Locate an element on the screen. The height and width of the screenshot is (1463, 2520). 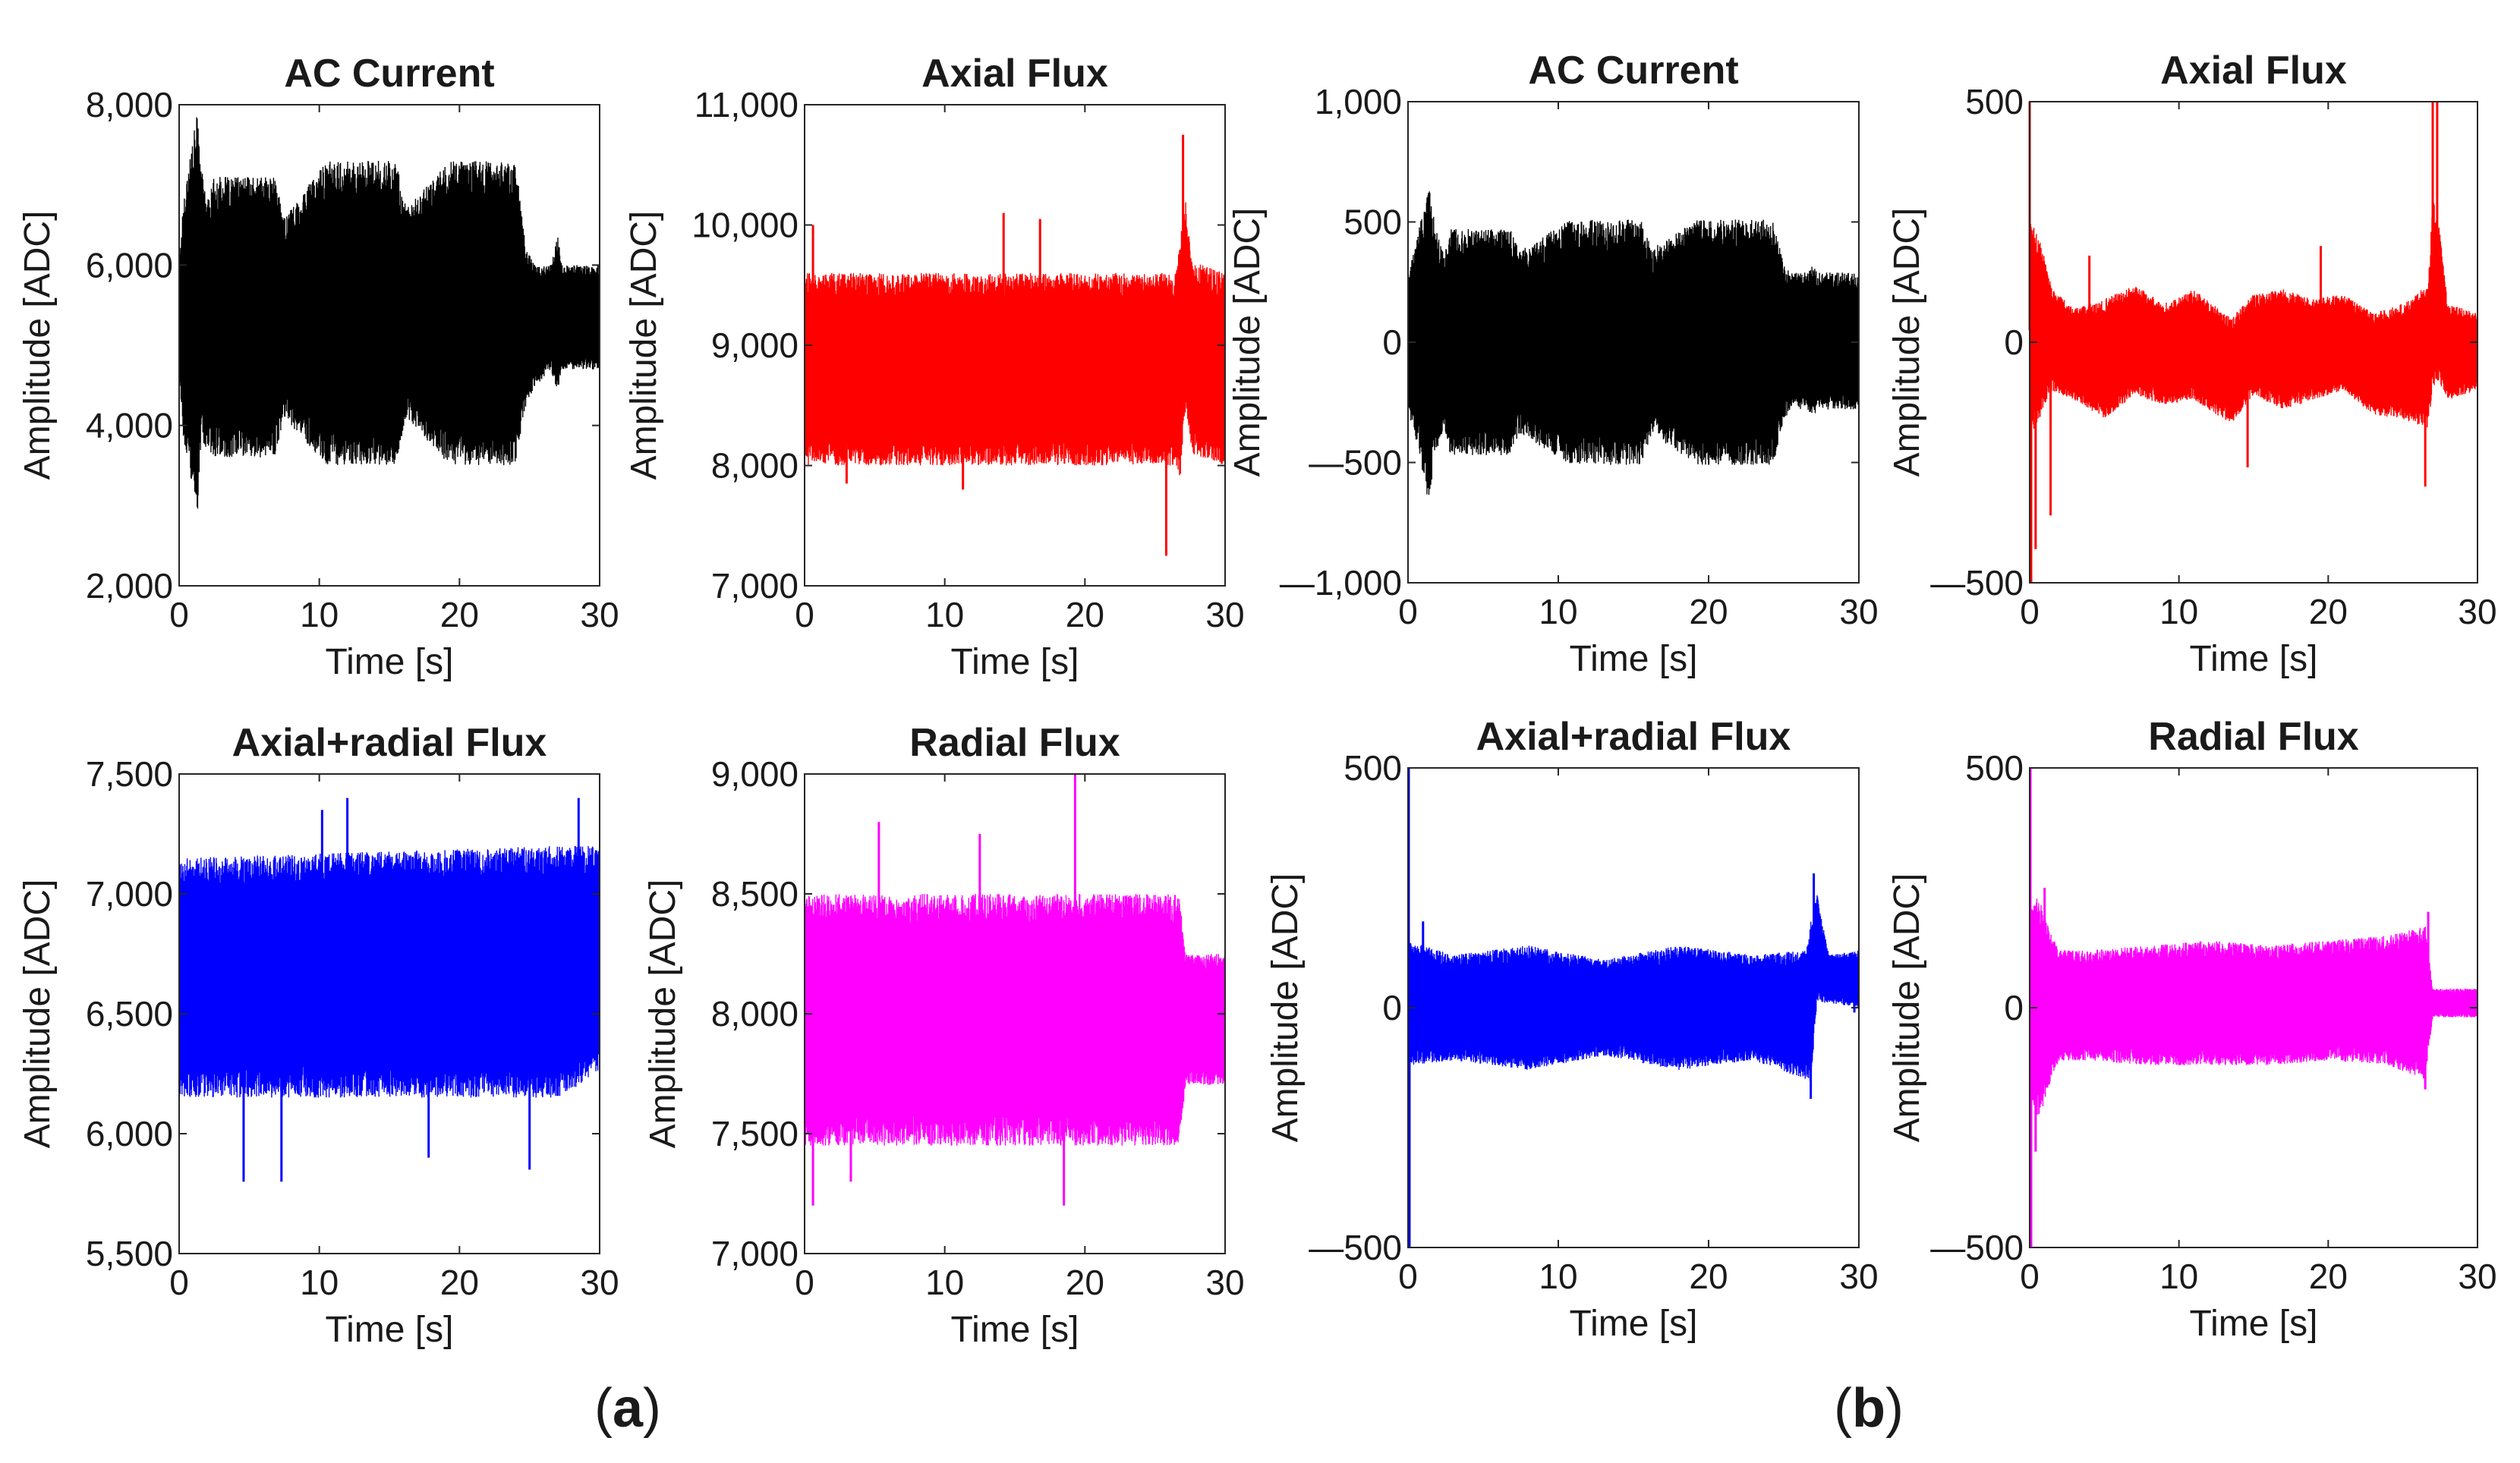
y-tick-label: 11,000 is located at coordinates (747, 104).